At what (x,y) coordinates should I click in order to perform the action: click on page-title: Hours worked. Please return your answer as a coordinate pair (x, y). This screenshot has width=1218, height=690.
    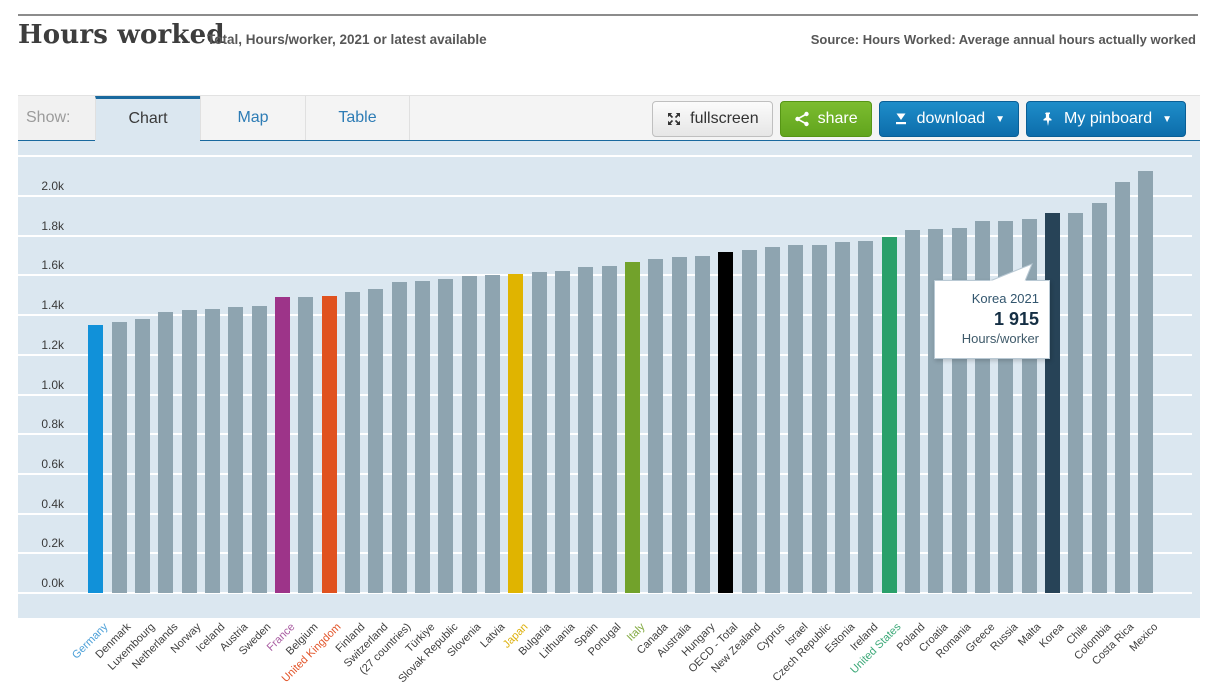
    Looking at the image, I should click on (121, 35).